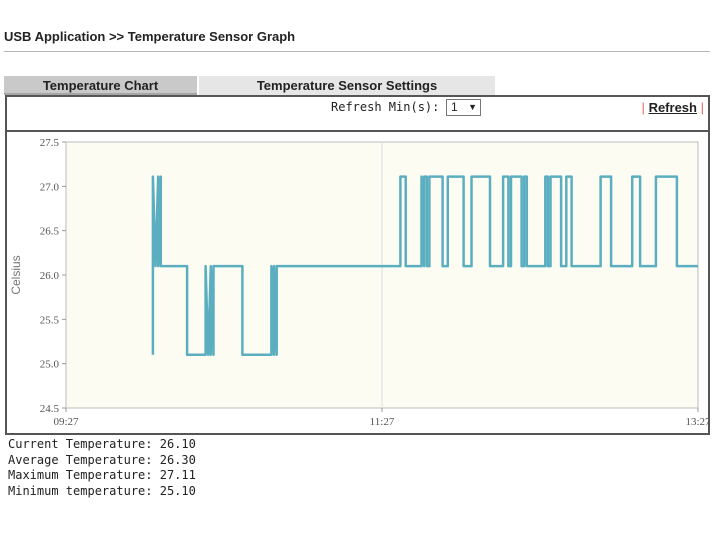 The height and width of the screenshot is (537, 716). Describe the element at coordinates (50, 232) in the screenshot. I see `y-tick-label: 26.5` at that location.